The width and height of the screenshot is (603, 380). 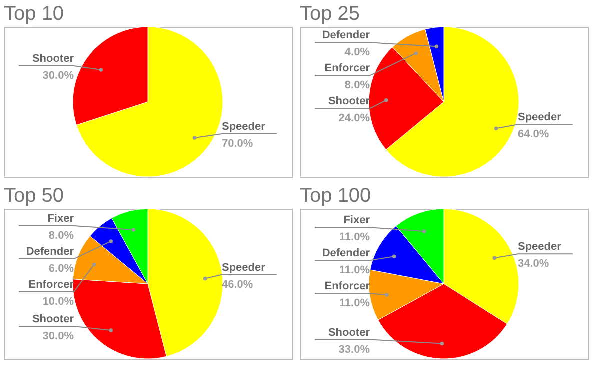 I want to click on data-label: 70.0%, so click(x=238, y=144).